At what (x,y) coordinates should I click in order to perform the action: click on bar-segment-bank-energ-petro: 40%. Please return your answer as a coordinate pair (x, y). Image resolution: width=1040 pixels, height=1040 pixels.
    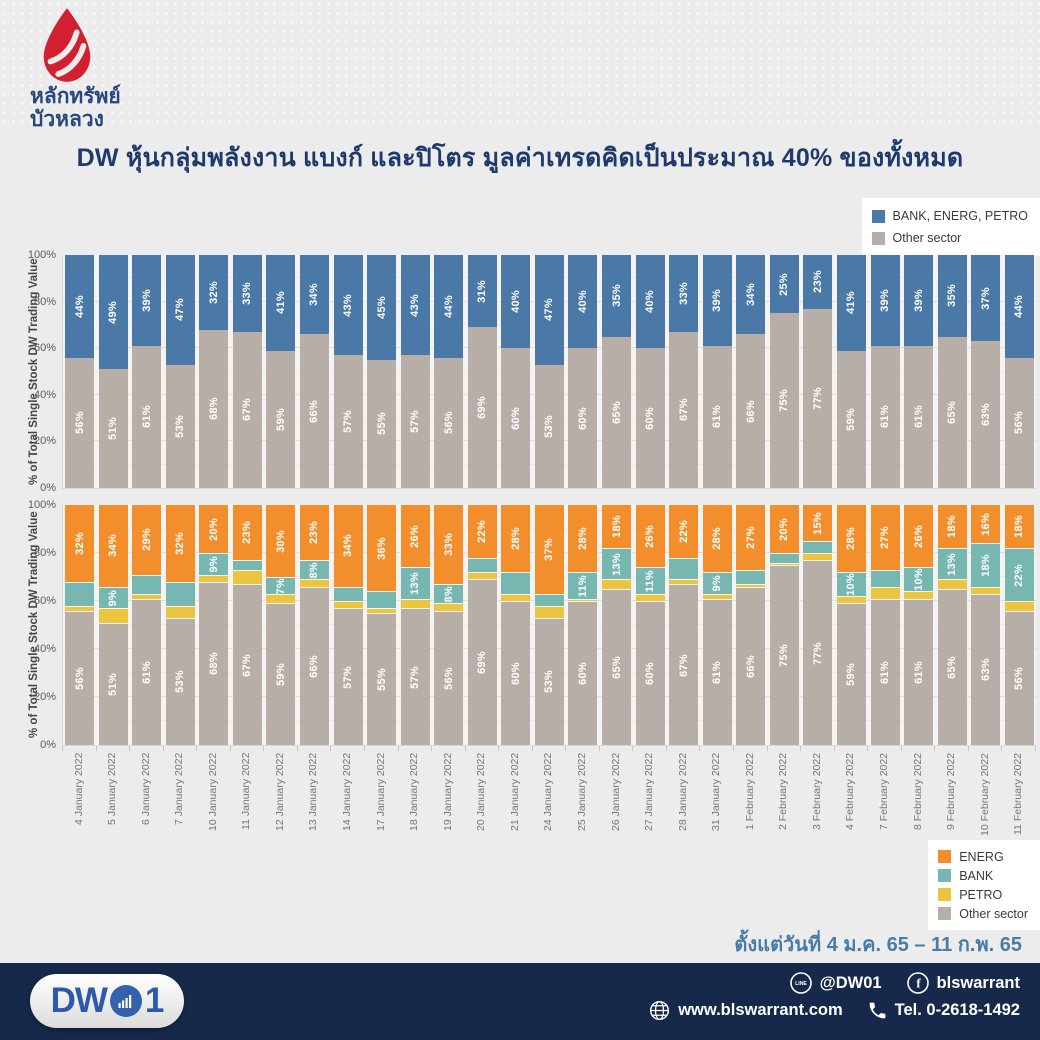
    Looking at the image, I should click on (516, 302).